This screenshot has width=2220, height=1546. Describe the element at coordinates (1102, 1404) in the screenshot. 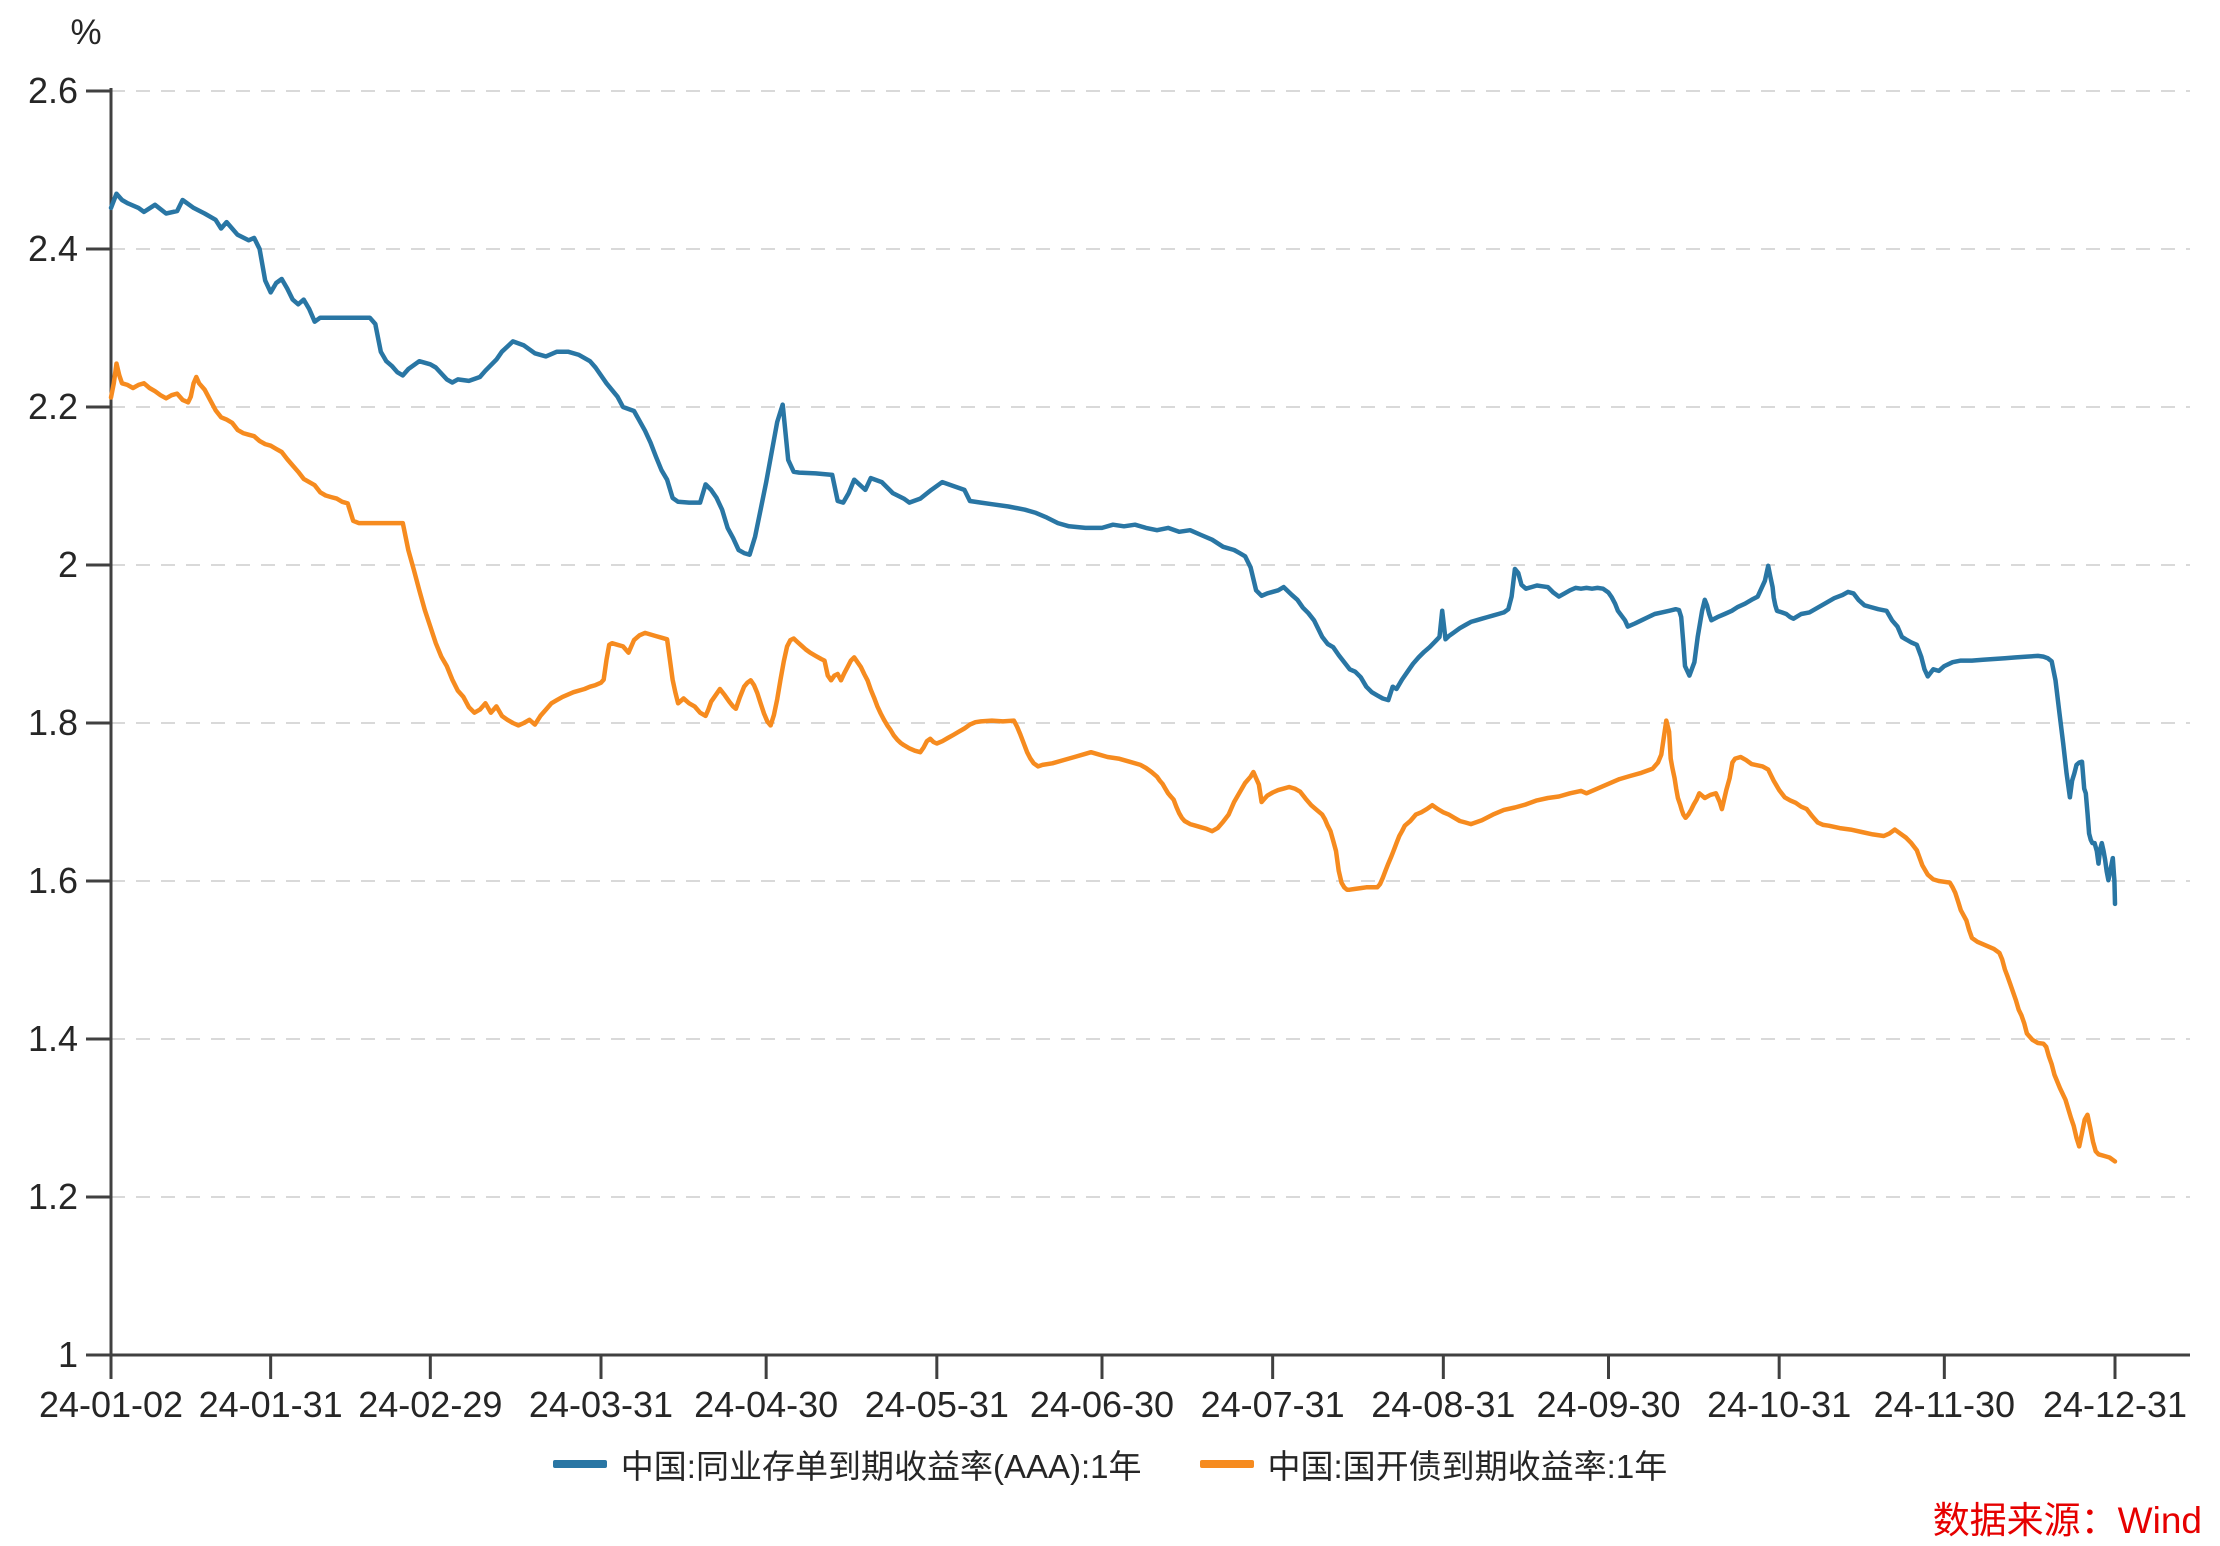

I see `x-tick-label: 24-06-30` at that location.